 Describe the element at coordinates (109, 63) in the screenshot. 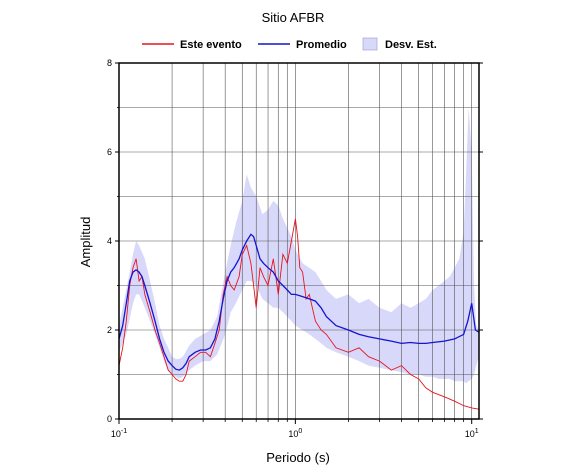

I see `y-tick-label: 8` at that location.